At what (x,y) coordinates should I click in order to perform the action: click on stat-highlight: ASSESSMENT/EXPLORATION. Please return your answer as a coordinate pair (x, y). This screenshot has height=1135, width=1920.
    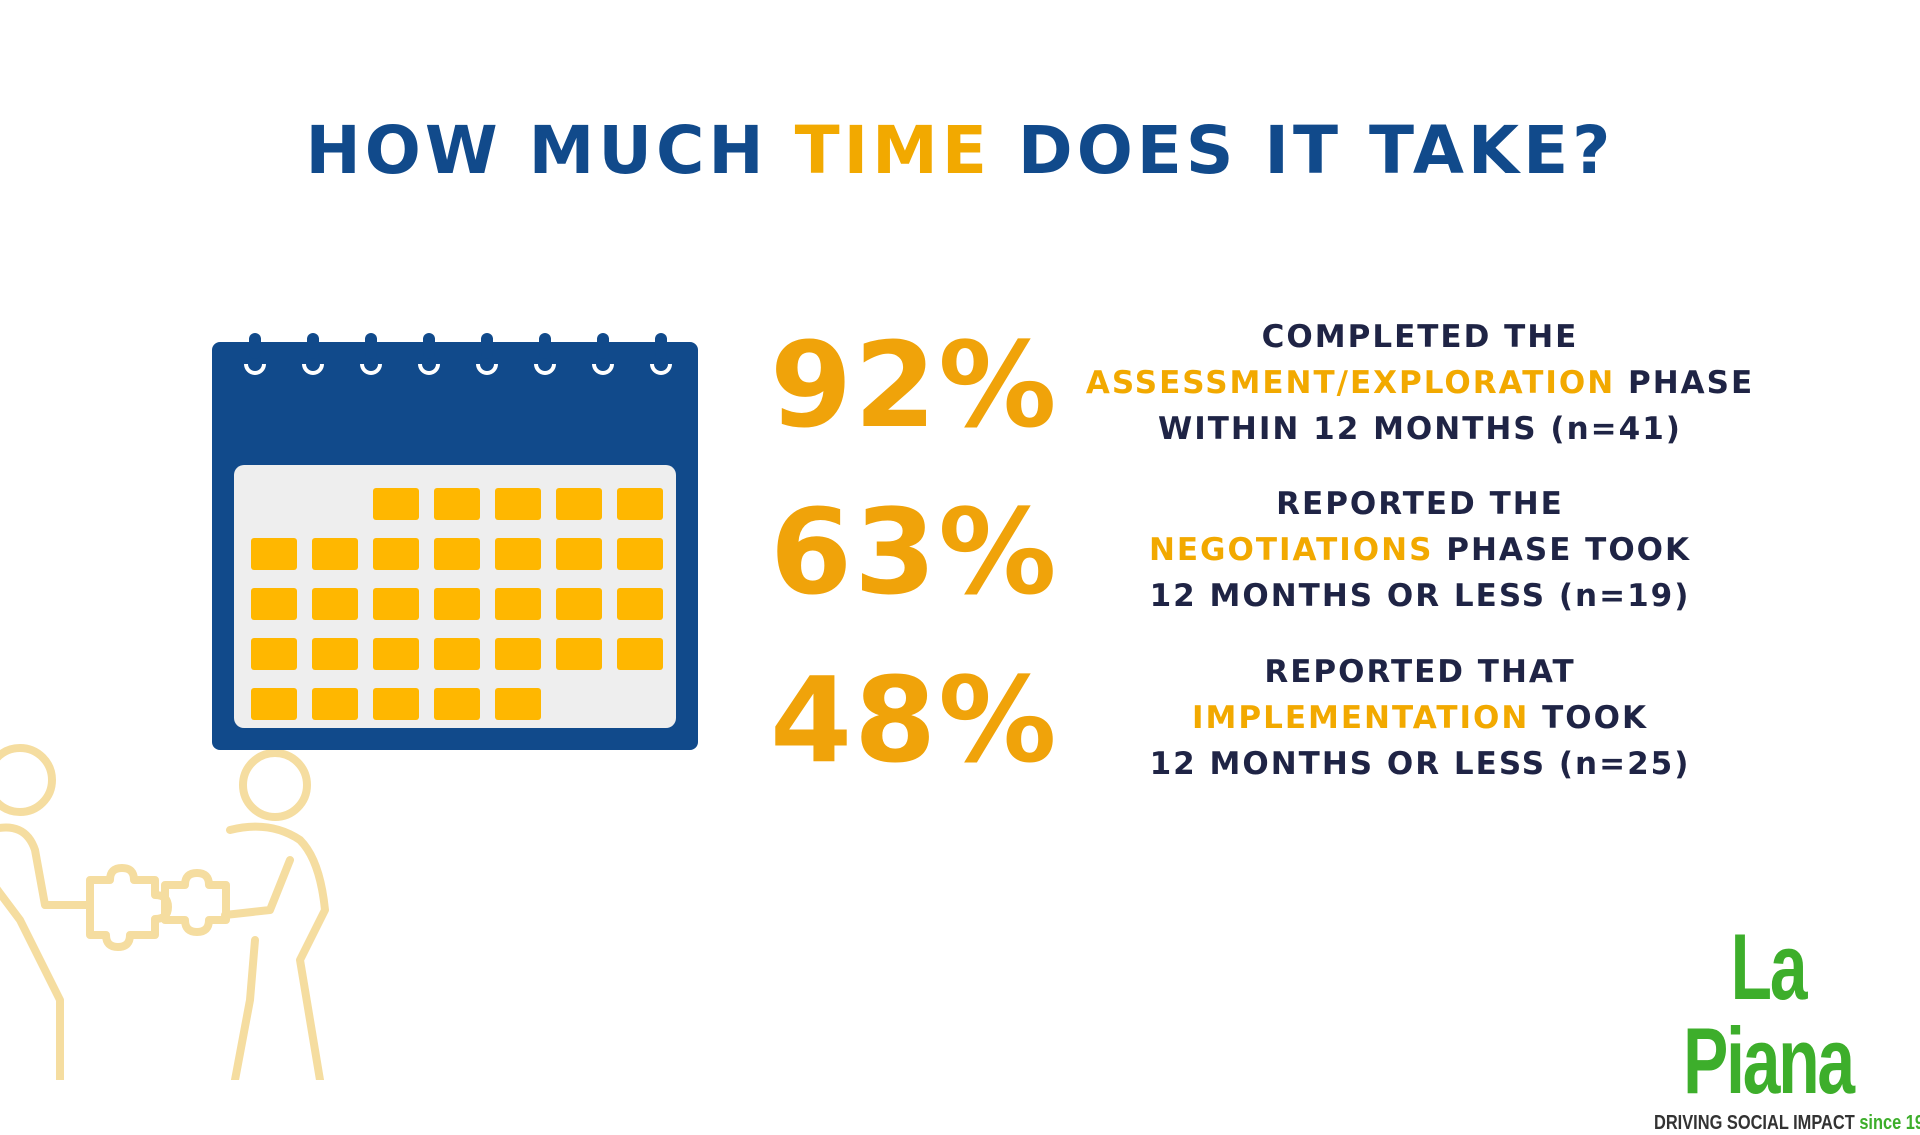
    Looking at the image, I should click on (1350, 383).